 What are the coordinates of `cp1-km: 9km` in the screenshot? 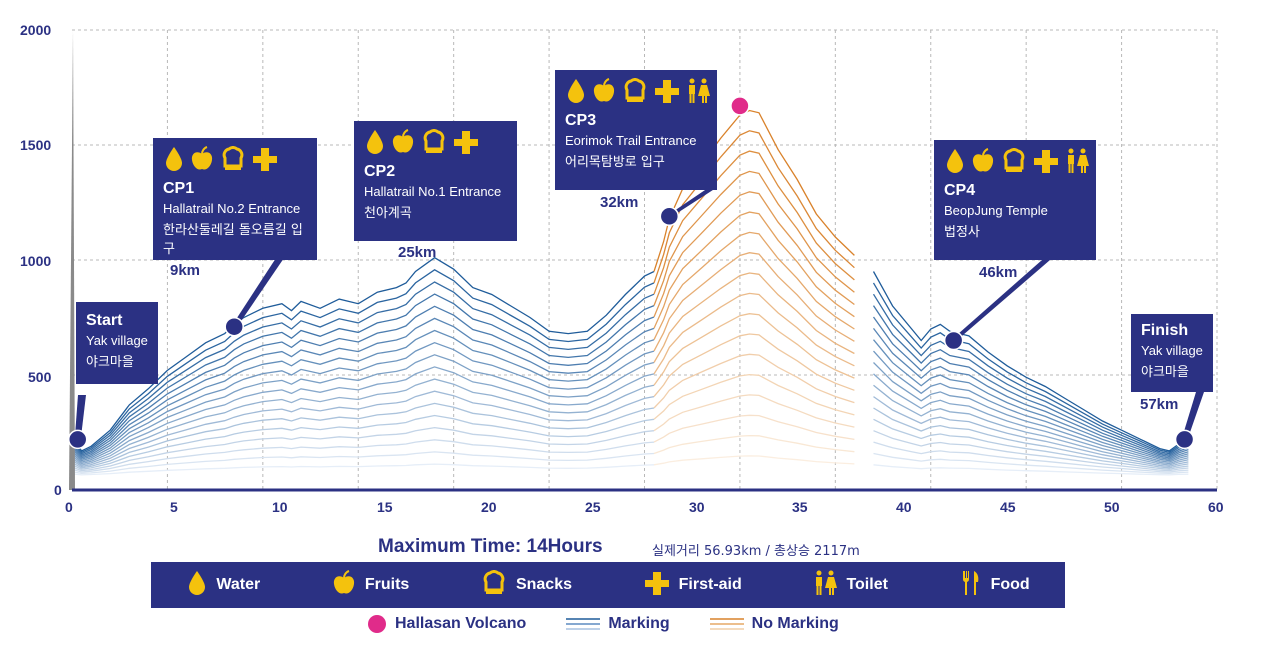 It's located at (185, 270).